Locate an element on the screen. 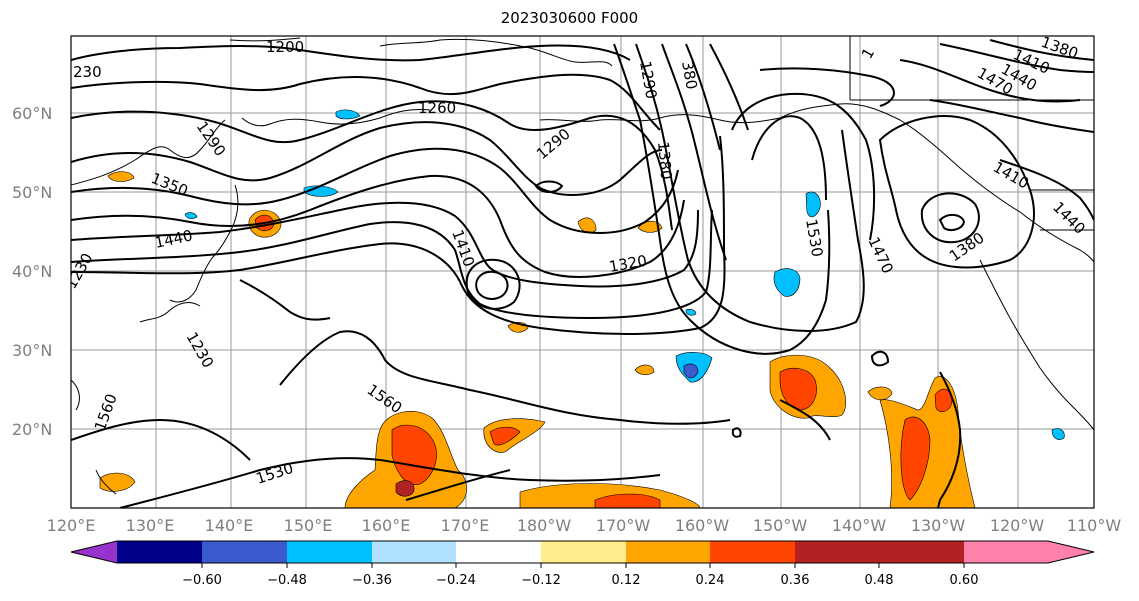  colorbar-tick: 0.12 is located at coordinates (626, 580).